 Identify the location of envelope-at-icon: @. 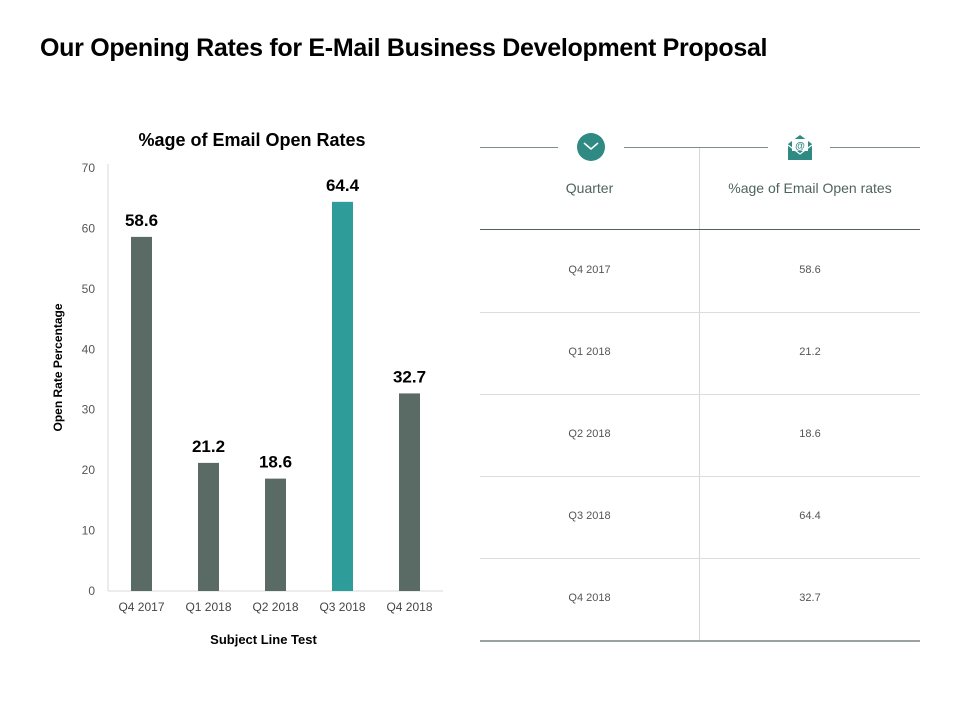
(800, 147).